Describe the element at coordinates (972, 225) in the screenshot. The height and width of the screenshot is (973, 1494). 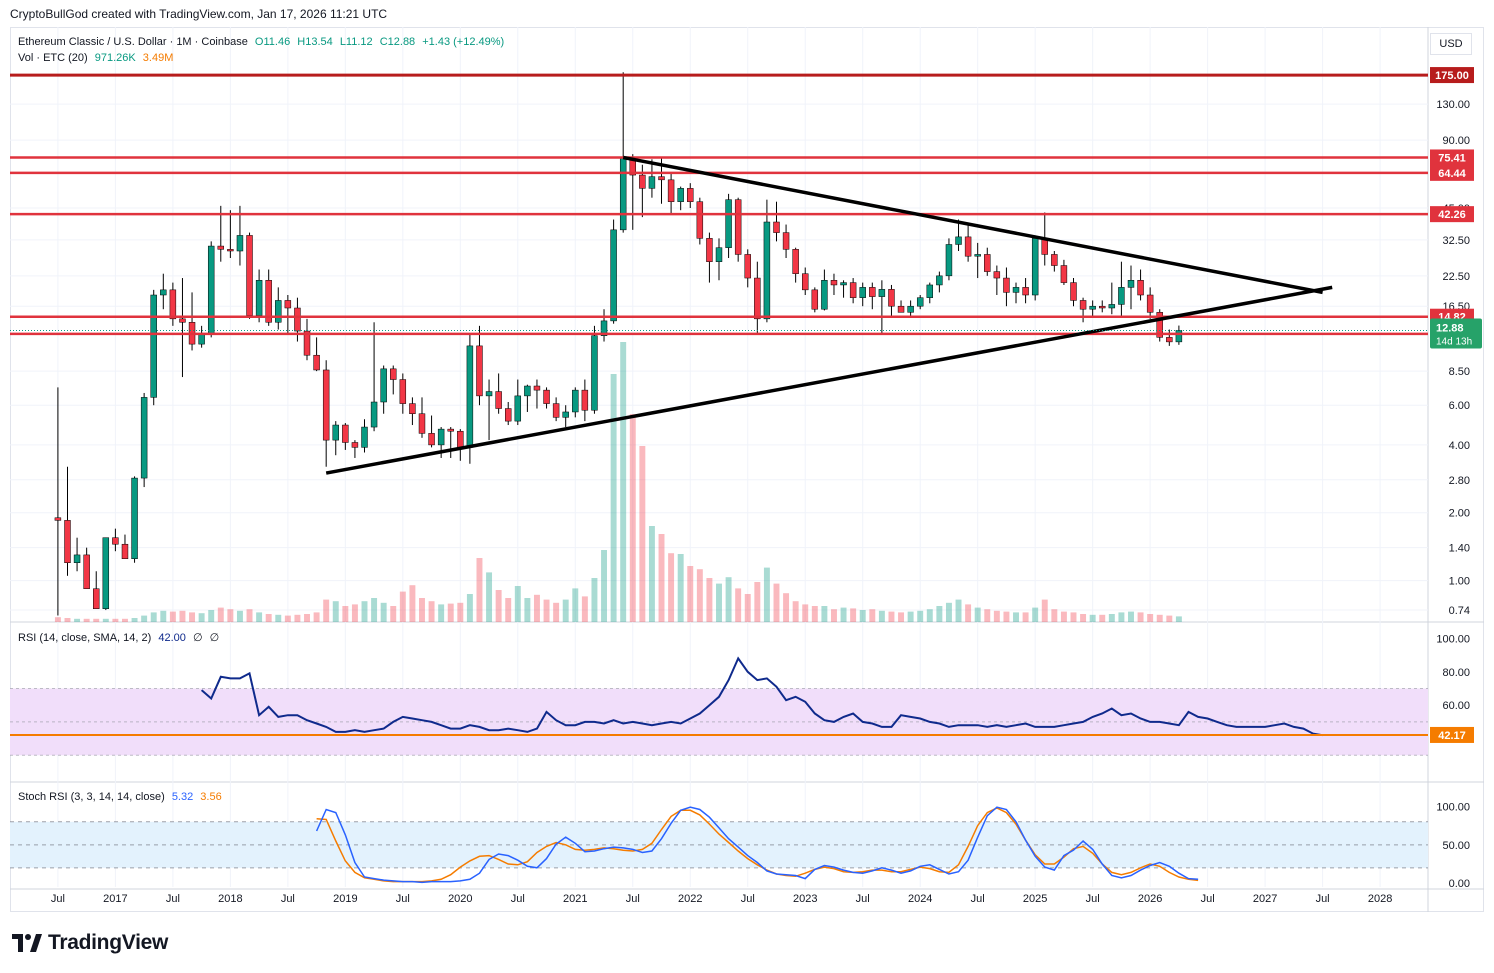
I see `triangle-trendline` at that location.